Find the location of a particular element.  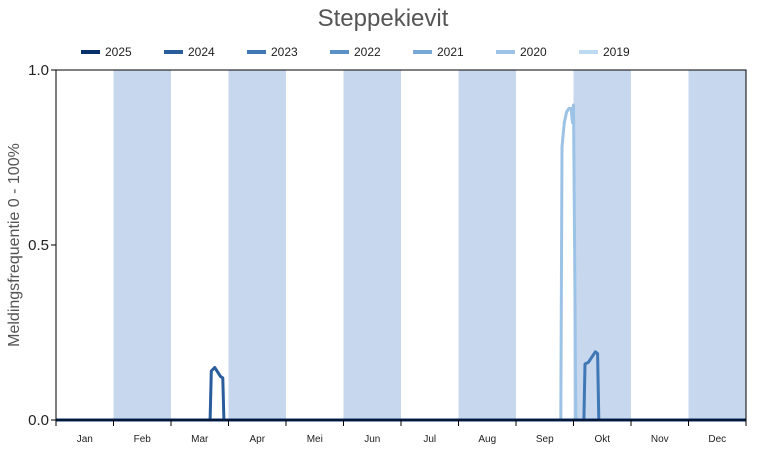

x-tick-label: Mar is located at coordinates (200, 439).